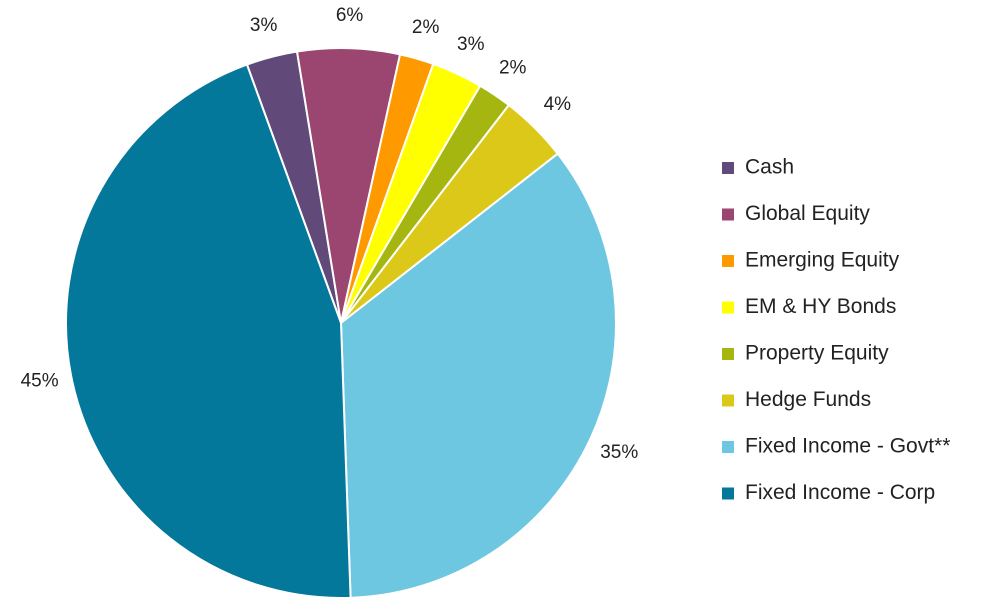  What do you see at coordinates (769, 167) in the screenshot?
I see `legend-label: Cash` at bounding box center [769, 167].